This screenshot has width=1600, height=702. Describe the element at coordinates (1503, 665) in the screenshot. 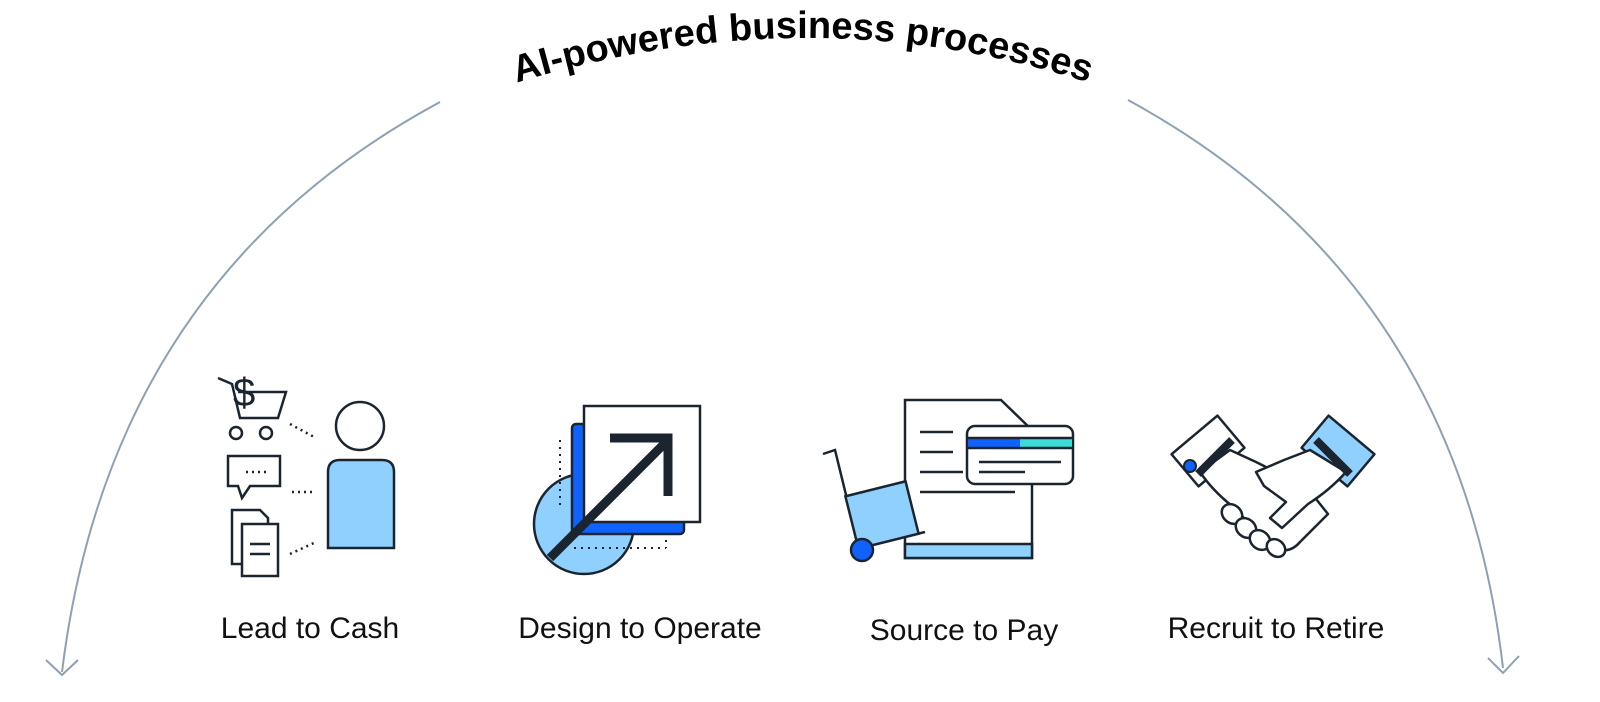

I see `right-arrow-head` at that location.